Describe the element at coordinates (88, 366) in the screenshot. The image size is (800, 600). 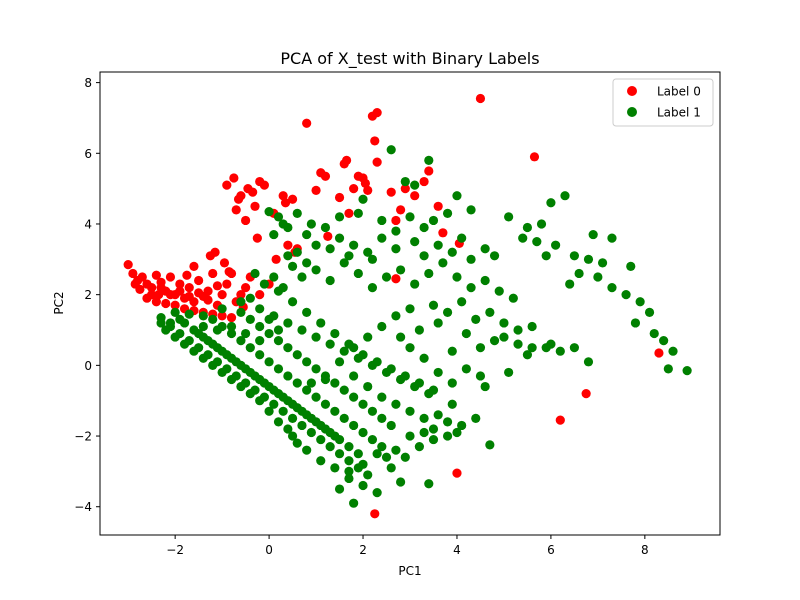
I see `y-tick-label: 0` at that location.